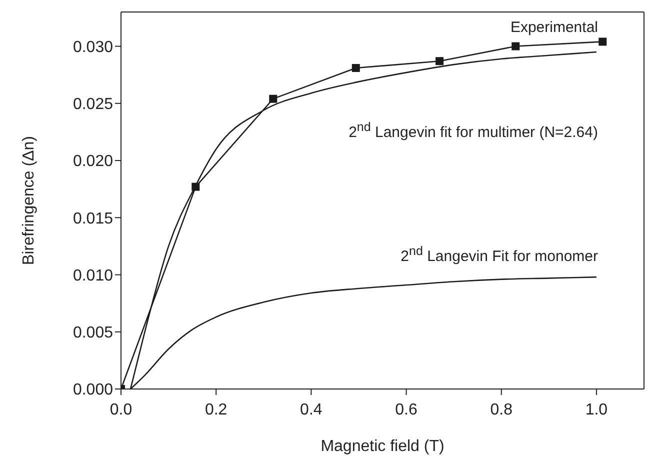 This screenshot has height=463, width=648. I want to click on y-tick-label: 0.000, so click(93, 390).